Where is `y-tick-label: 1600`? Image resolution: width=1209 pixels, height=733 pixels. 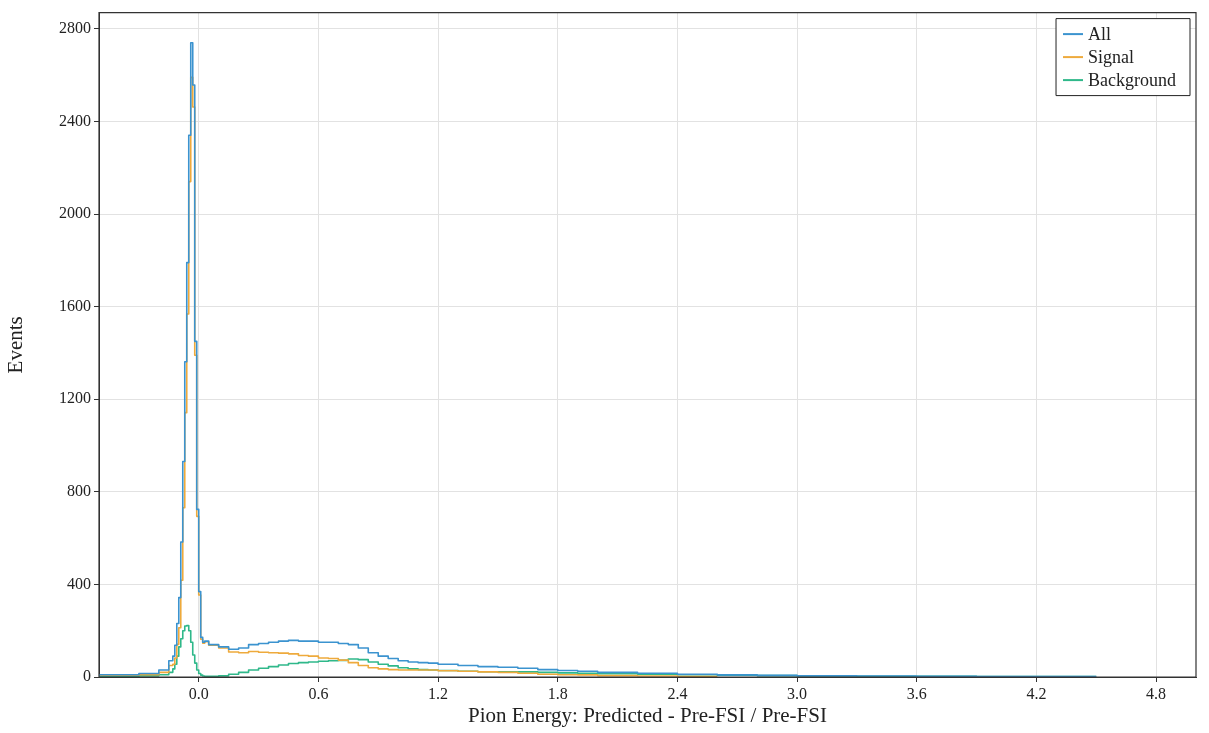
y-tick-label: 1600 is located at coordinates (75, 305).